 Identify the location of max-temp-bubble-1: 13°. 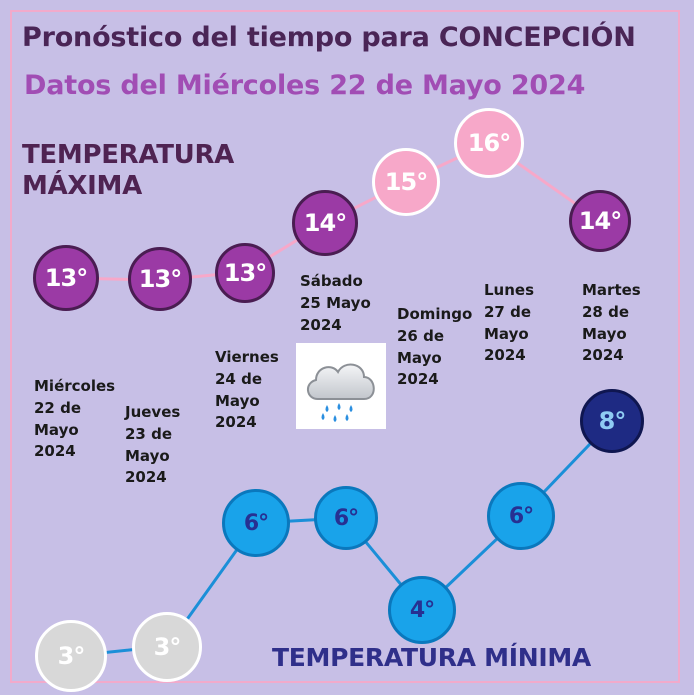
(160, 279).